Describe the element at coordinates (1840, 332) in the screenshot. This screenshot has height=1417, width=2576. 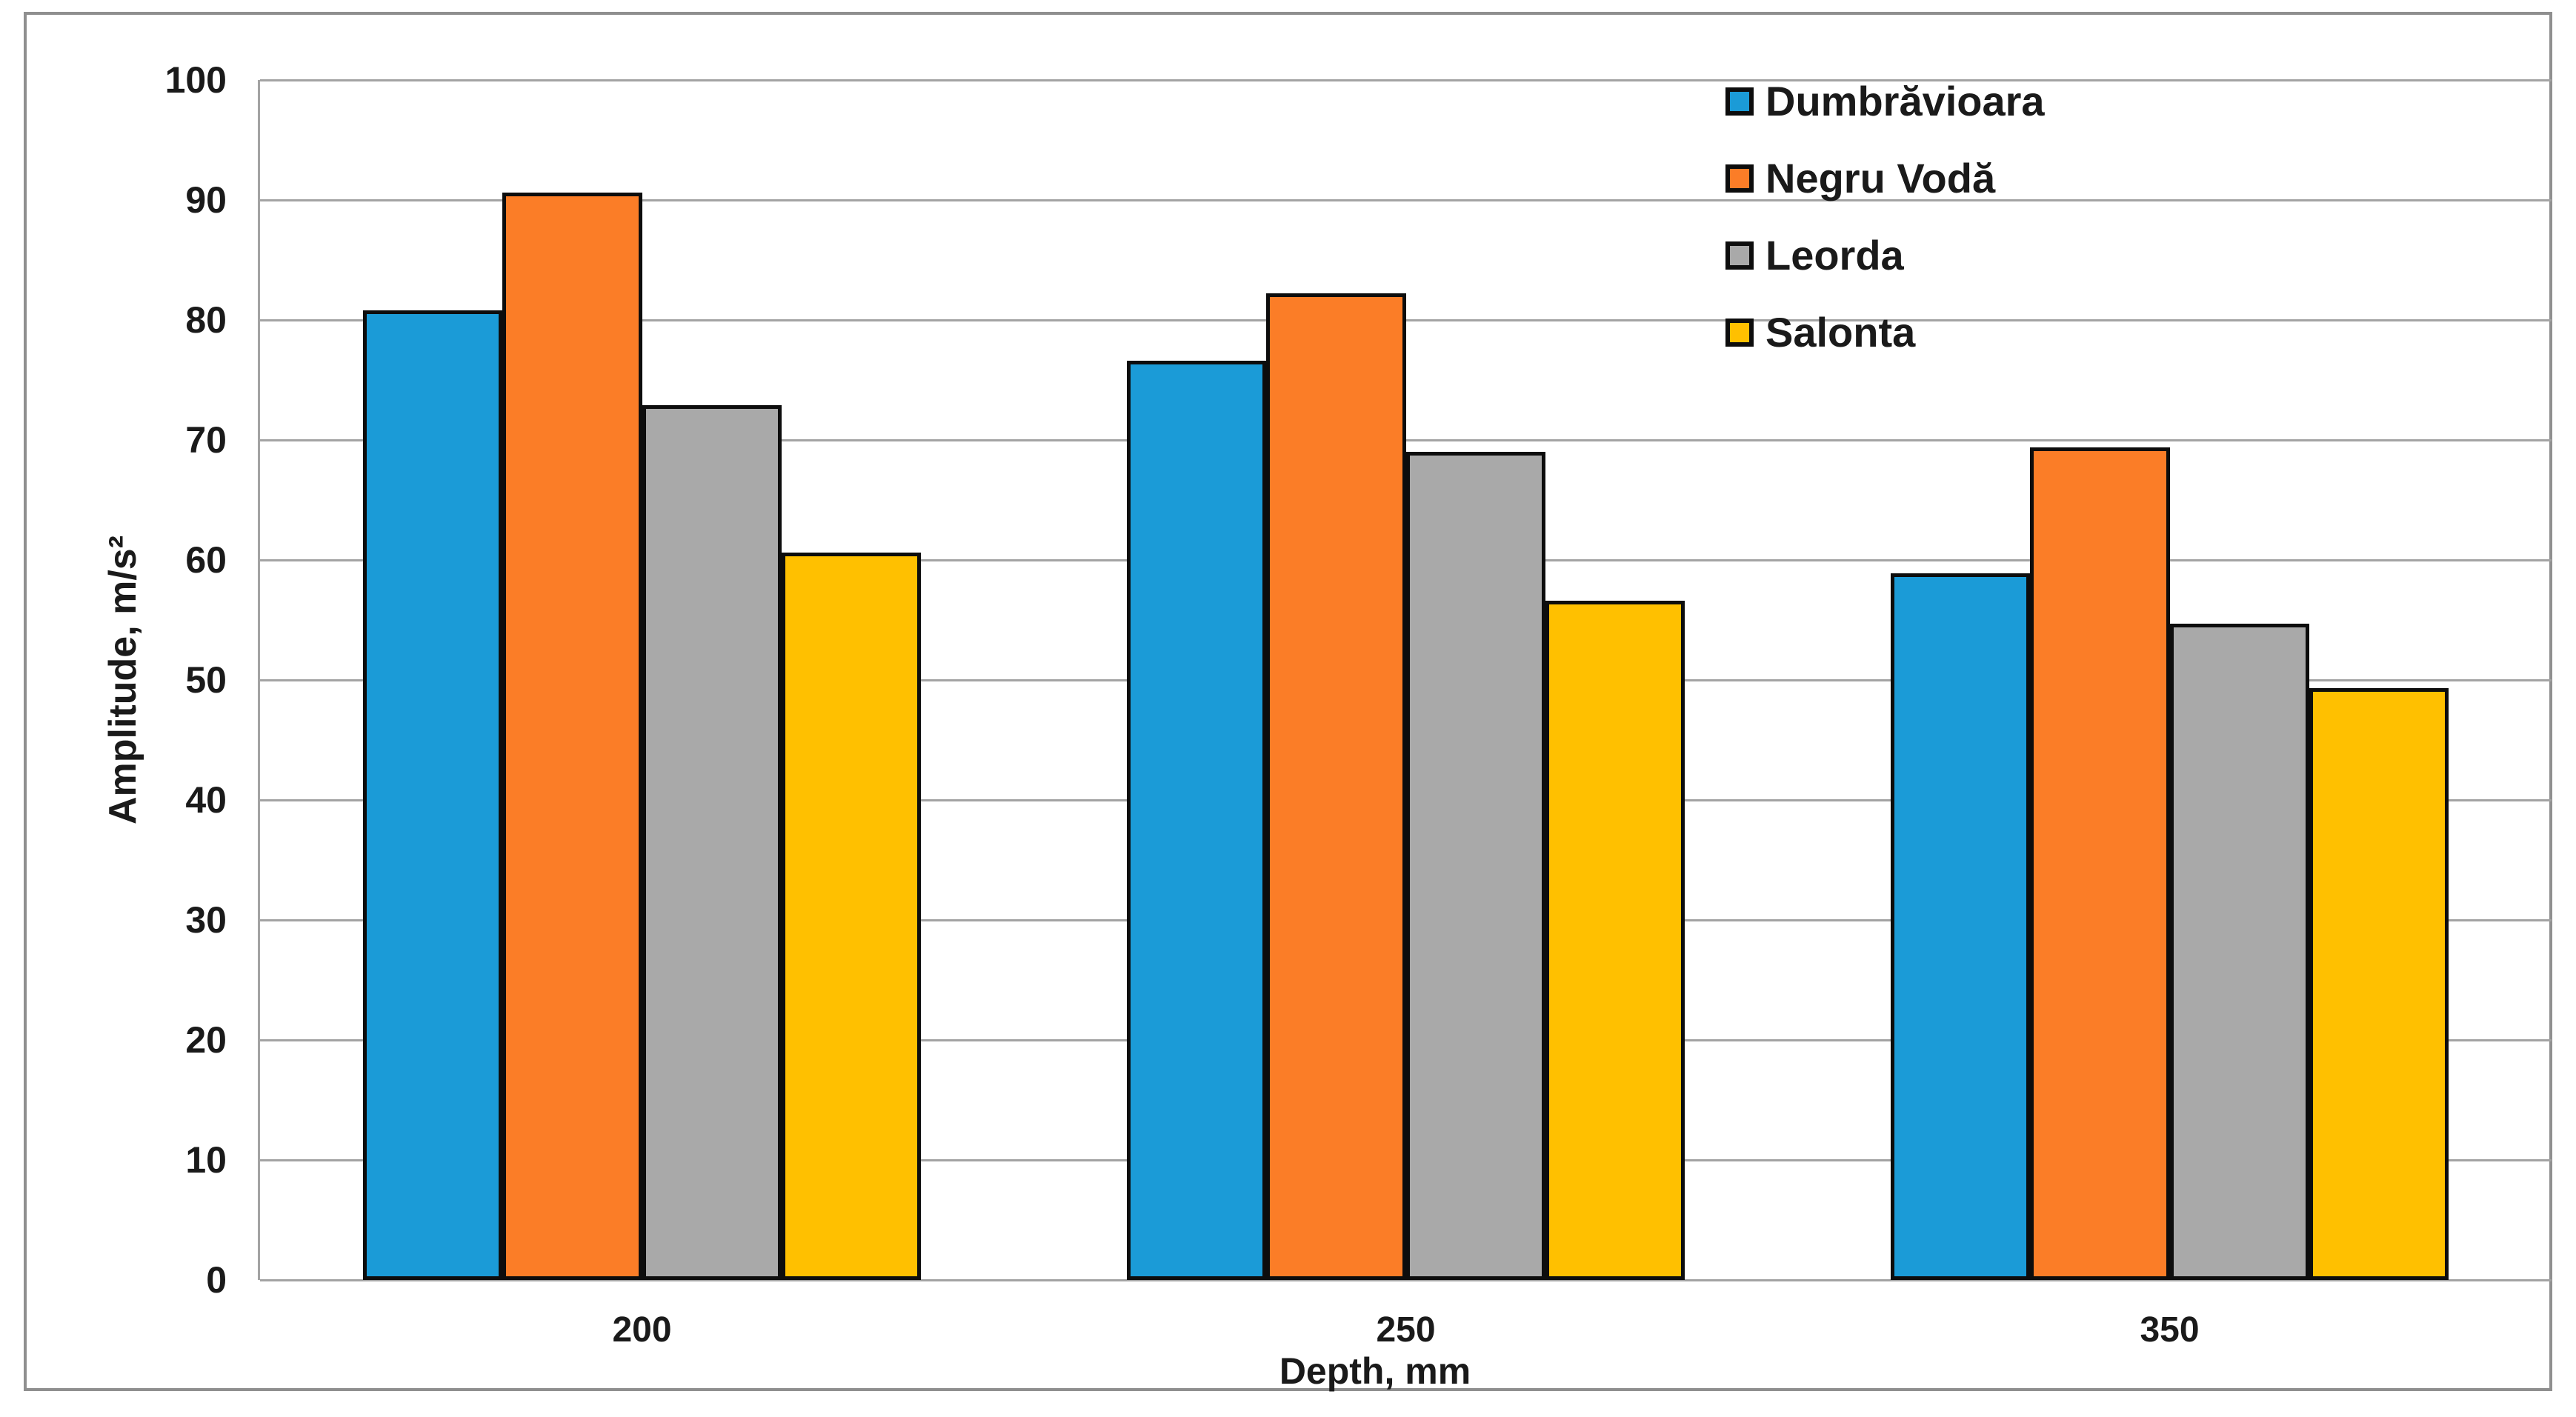
I see `legend-label: Salonta` at that location.